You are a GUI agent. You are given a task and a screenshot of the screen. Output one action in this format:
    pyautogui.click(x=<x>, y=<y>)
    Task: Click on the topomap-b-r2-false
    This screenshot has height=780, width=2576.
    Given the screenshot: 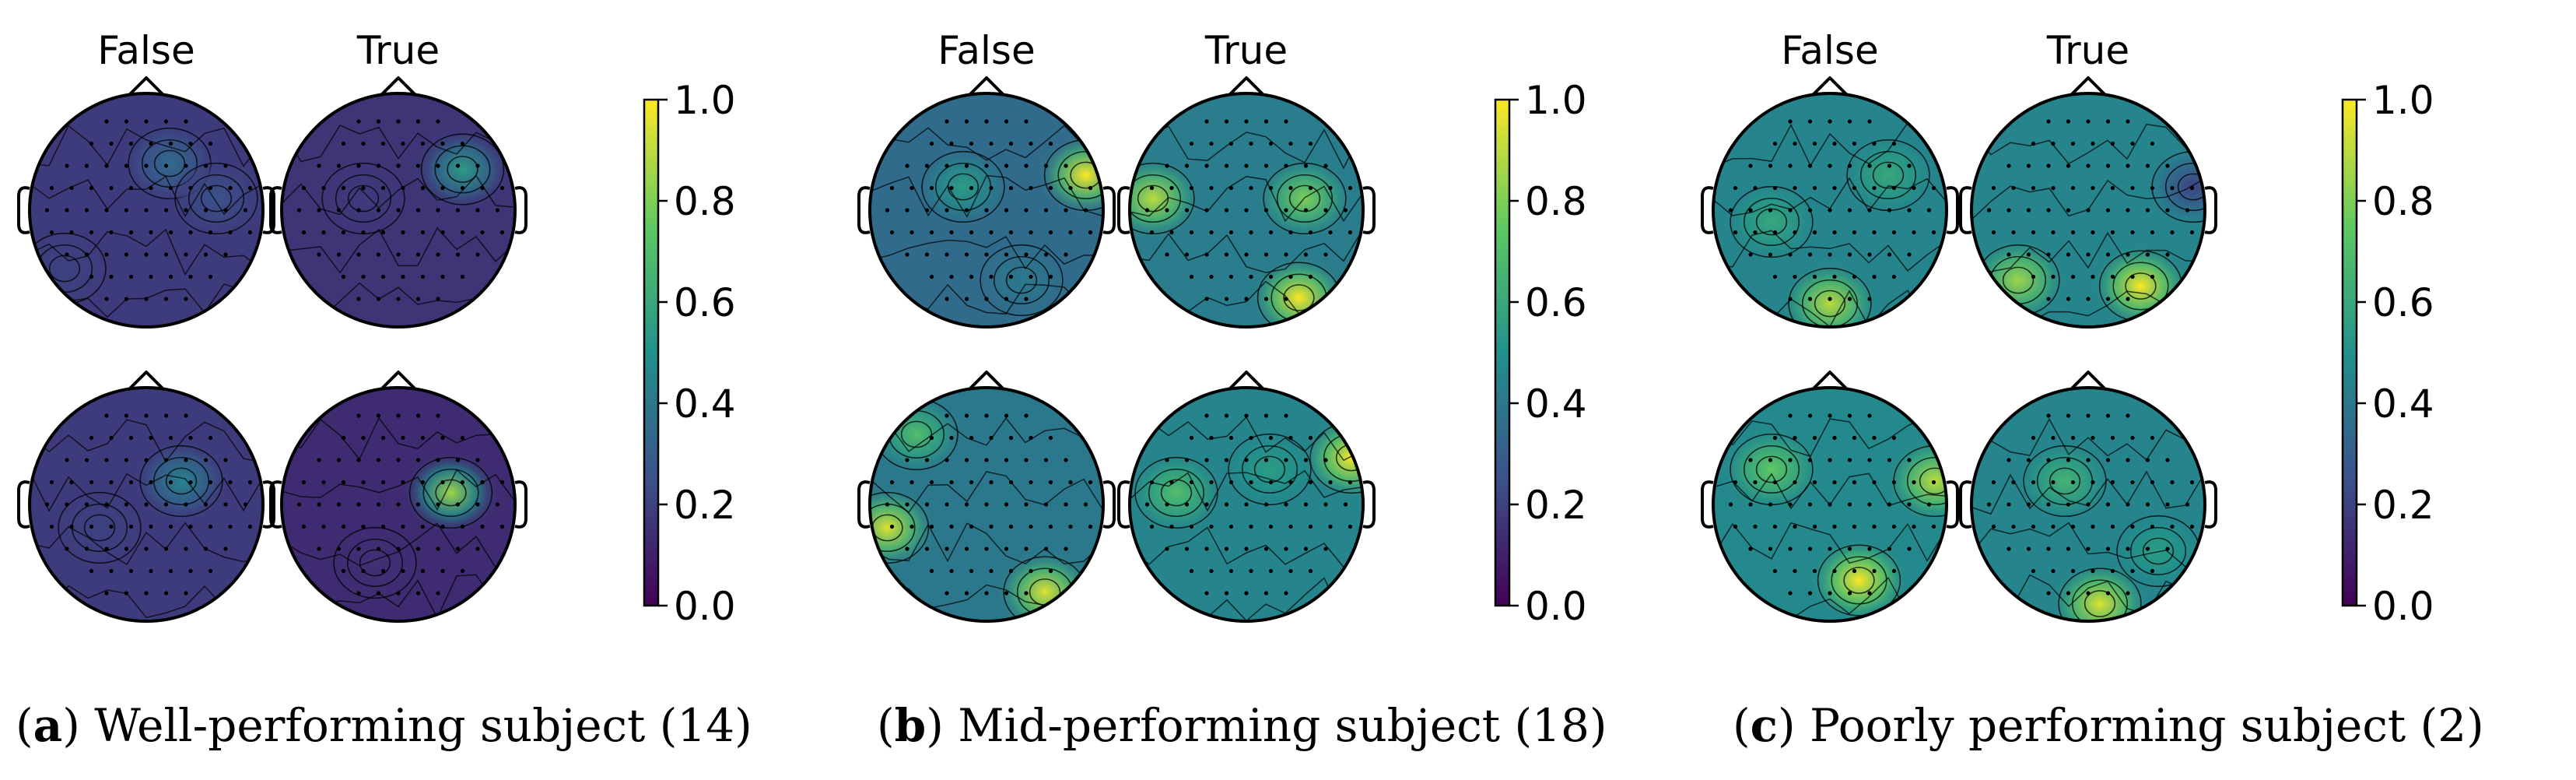 What is the action you would take?
    pyautogui.click(x=987, y=497)
    